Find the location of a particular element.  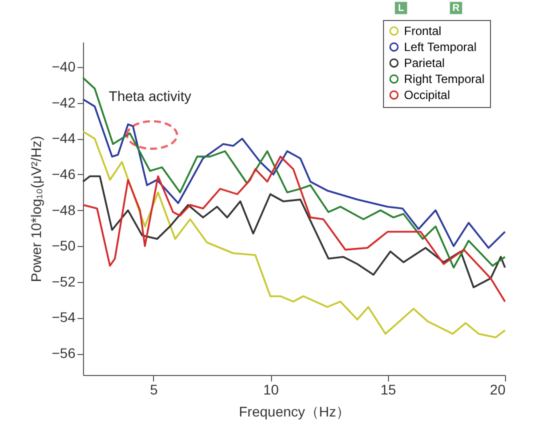

y-axis-title: Power 10*log₁₀(μV²/Hz) is located at coordinates (36, 209).